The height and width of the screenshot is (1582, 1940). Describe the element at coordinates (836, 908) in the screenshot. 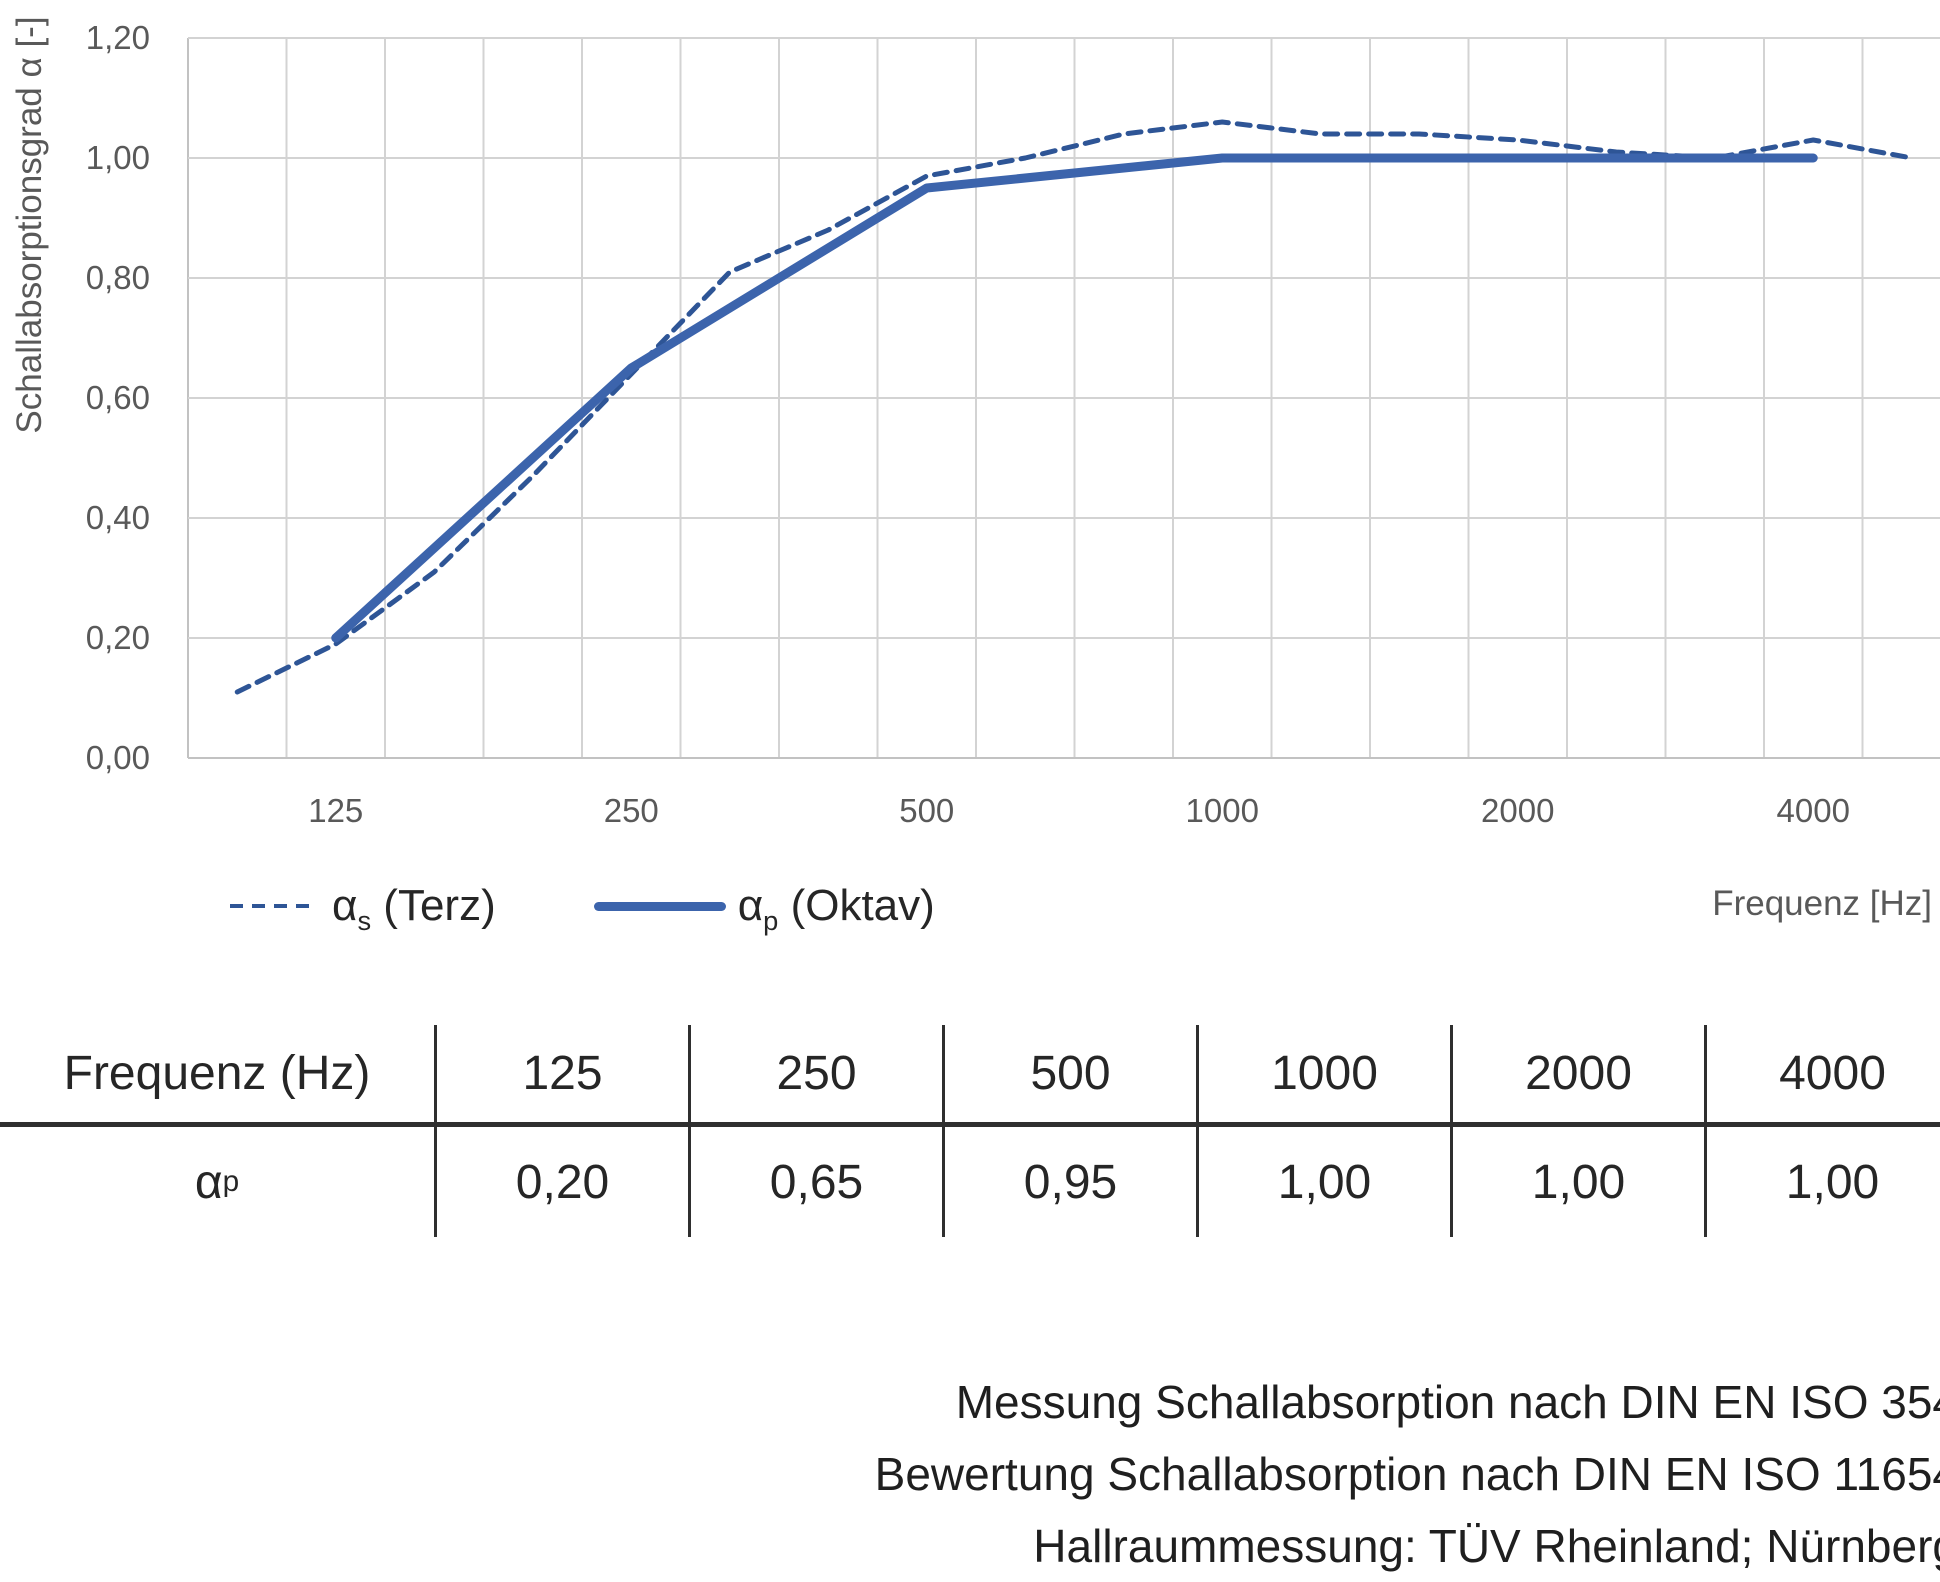

I see `legend-label-alpha-p: αp (Oktav)` at that location.